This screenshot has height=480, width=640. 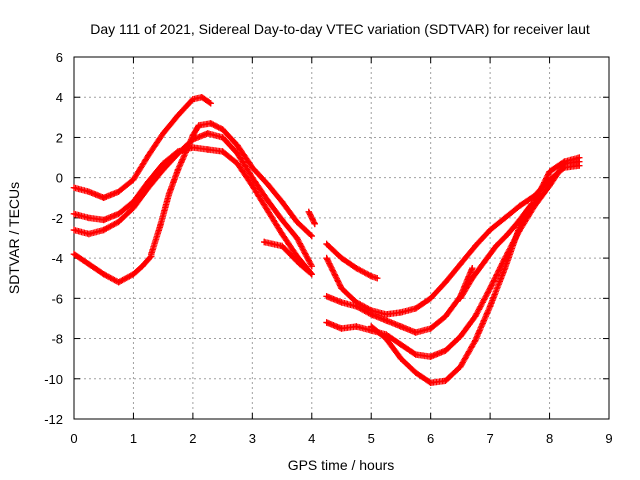 I want to click on series-track-i, so click(x=453, y=240).